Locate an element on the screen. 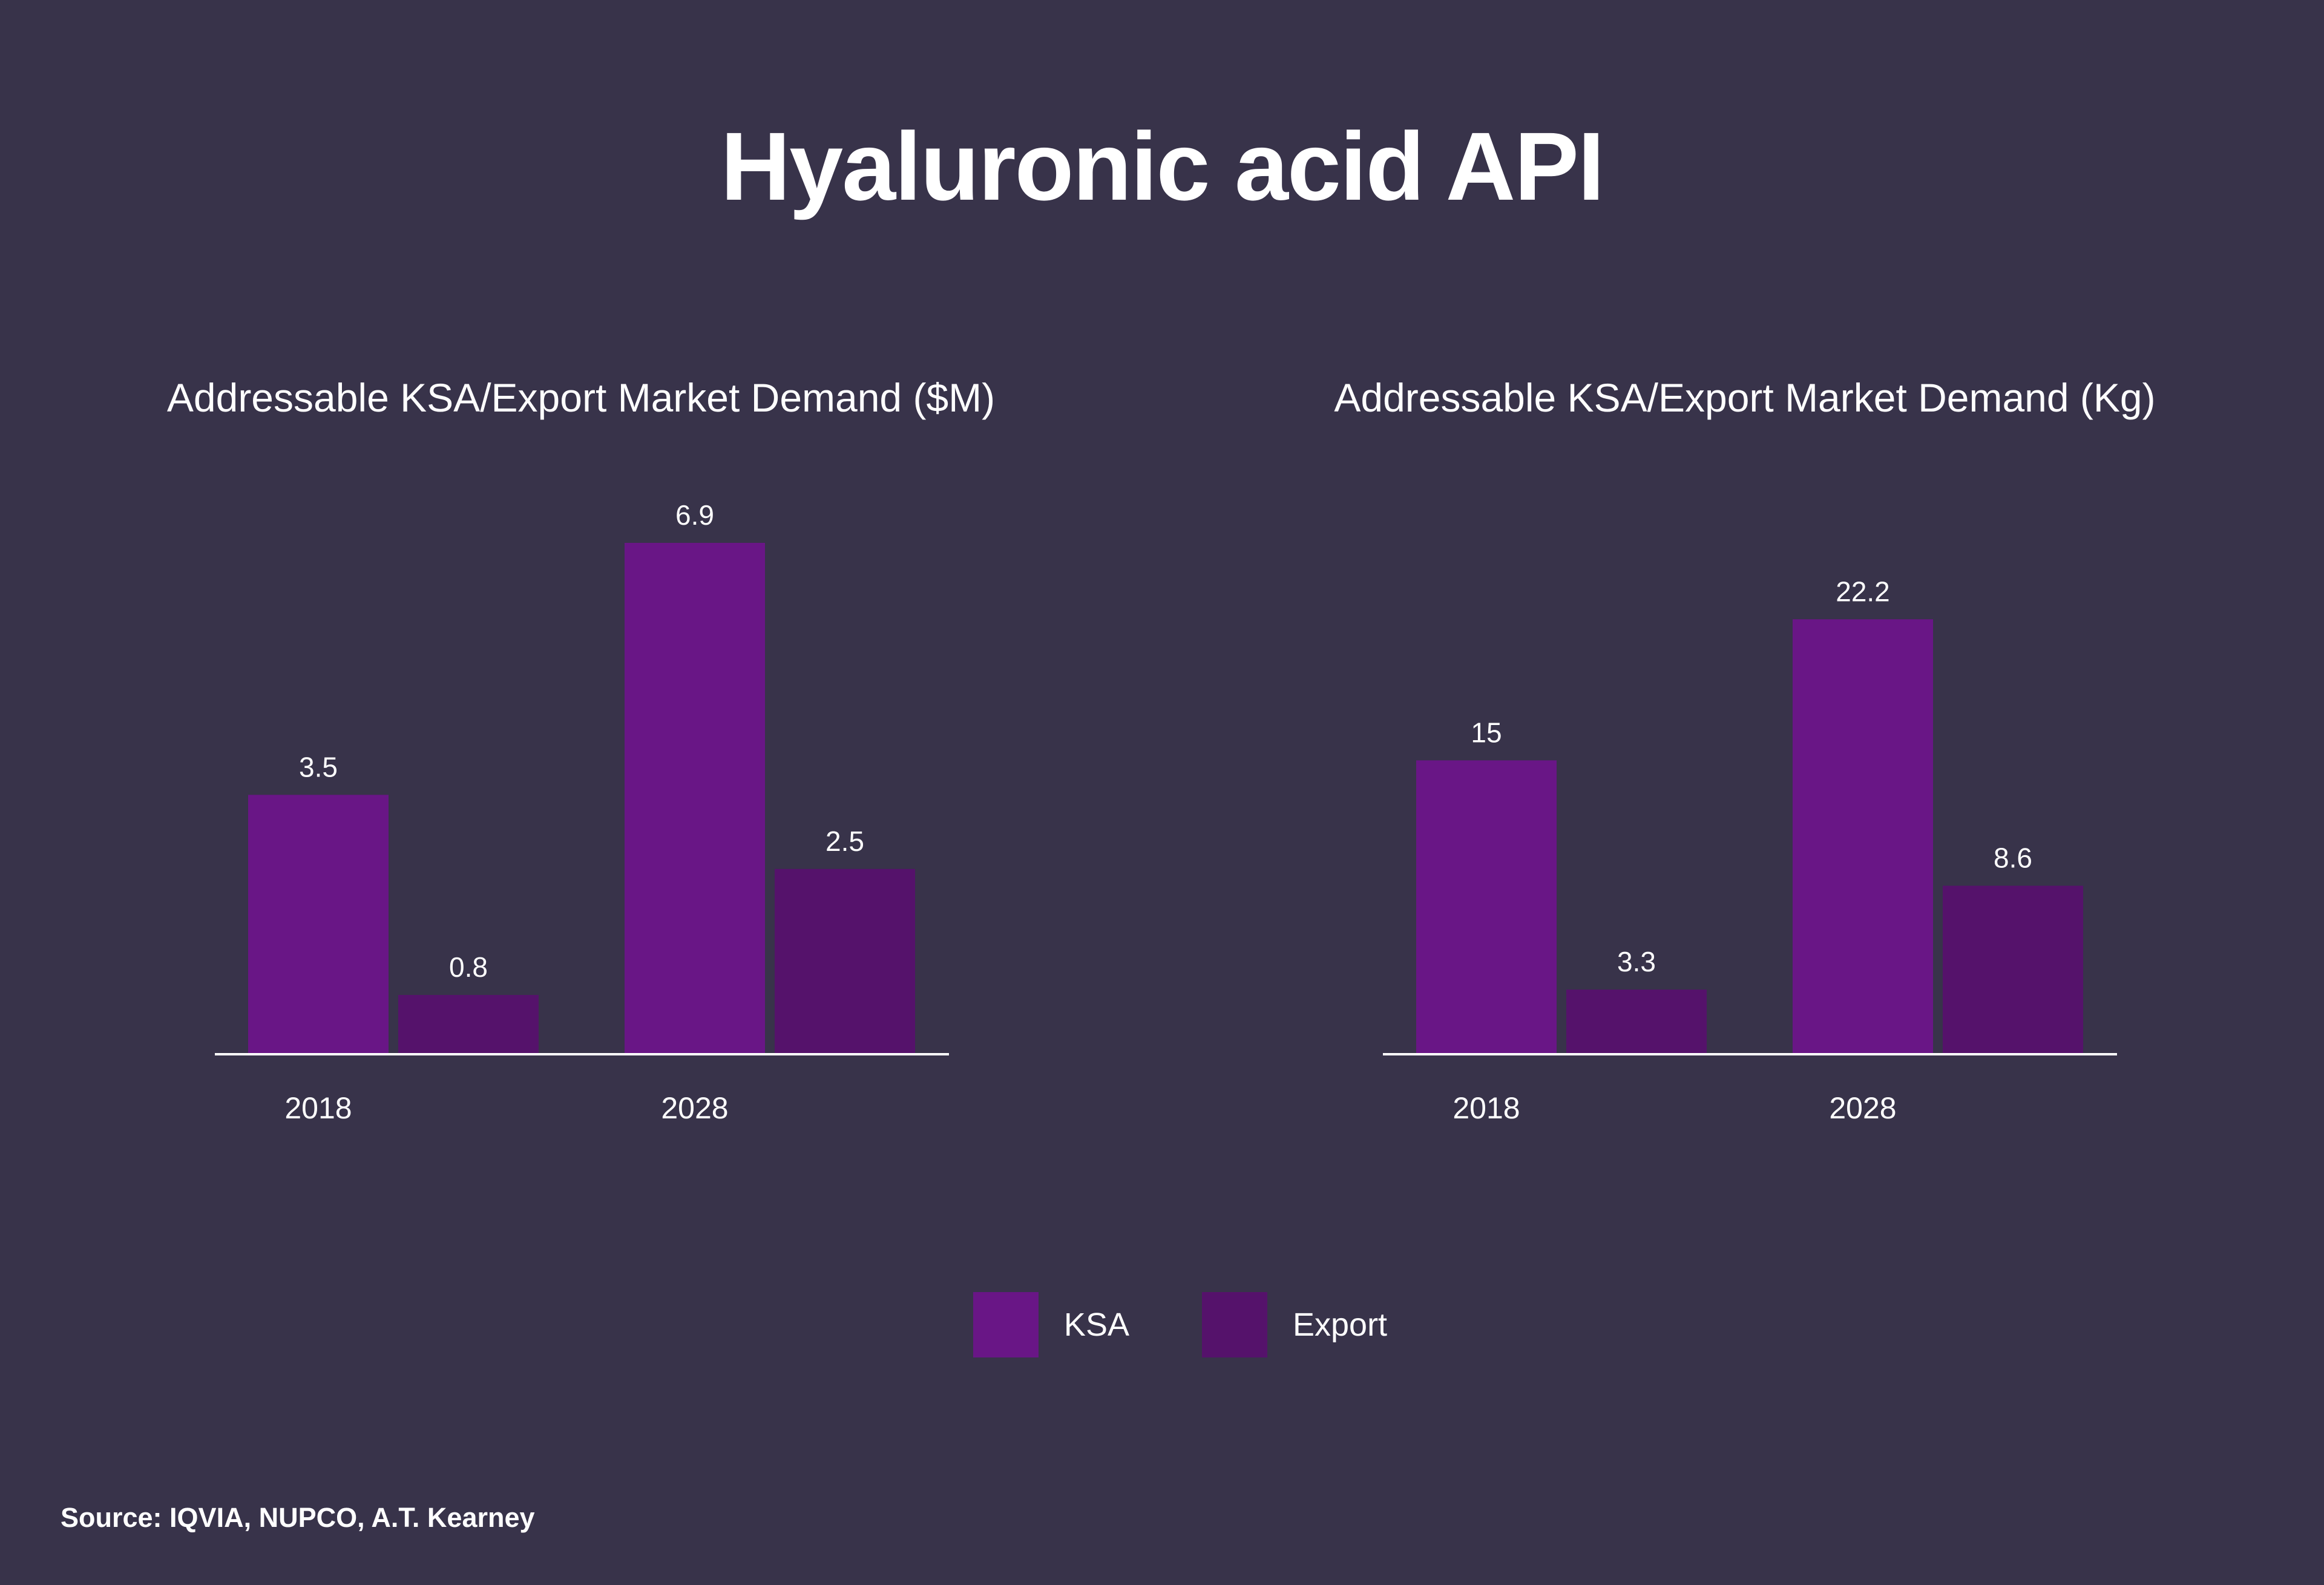 Image resolution: width=2324 pixels, height=1585 pixels. source-note: Source: IQVIA, NUPCO, A.T. Kearney is located at coordinates (298, 1517).